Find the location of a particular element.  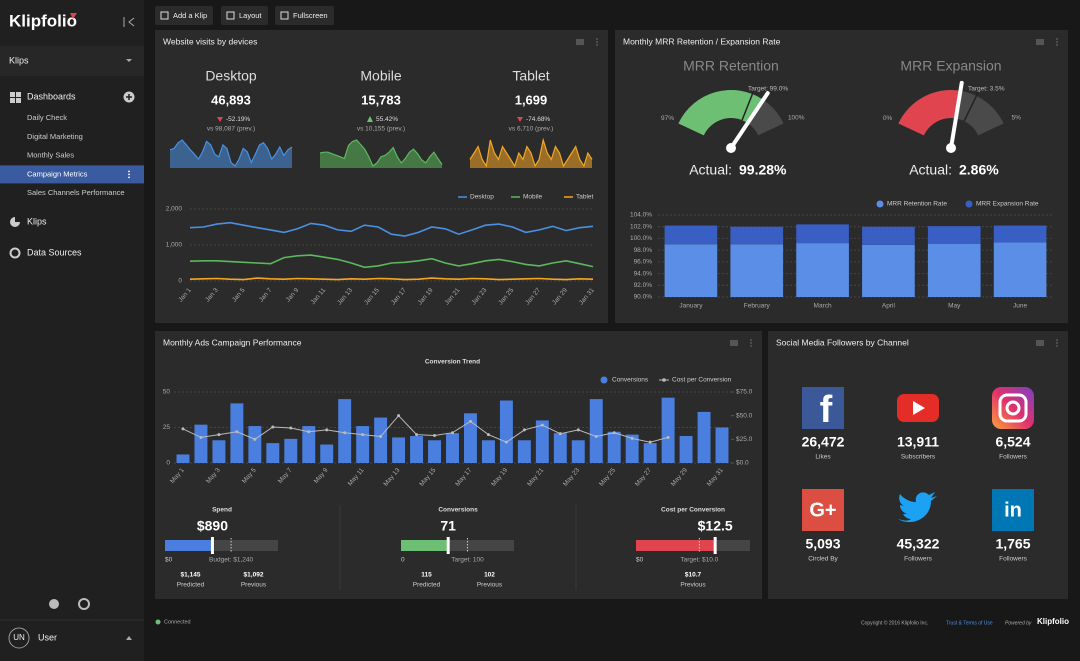

terms-link: Trust & Terms of Use is located at coordinates (969, 623).